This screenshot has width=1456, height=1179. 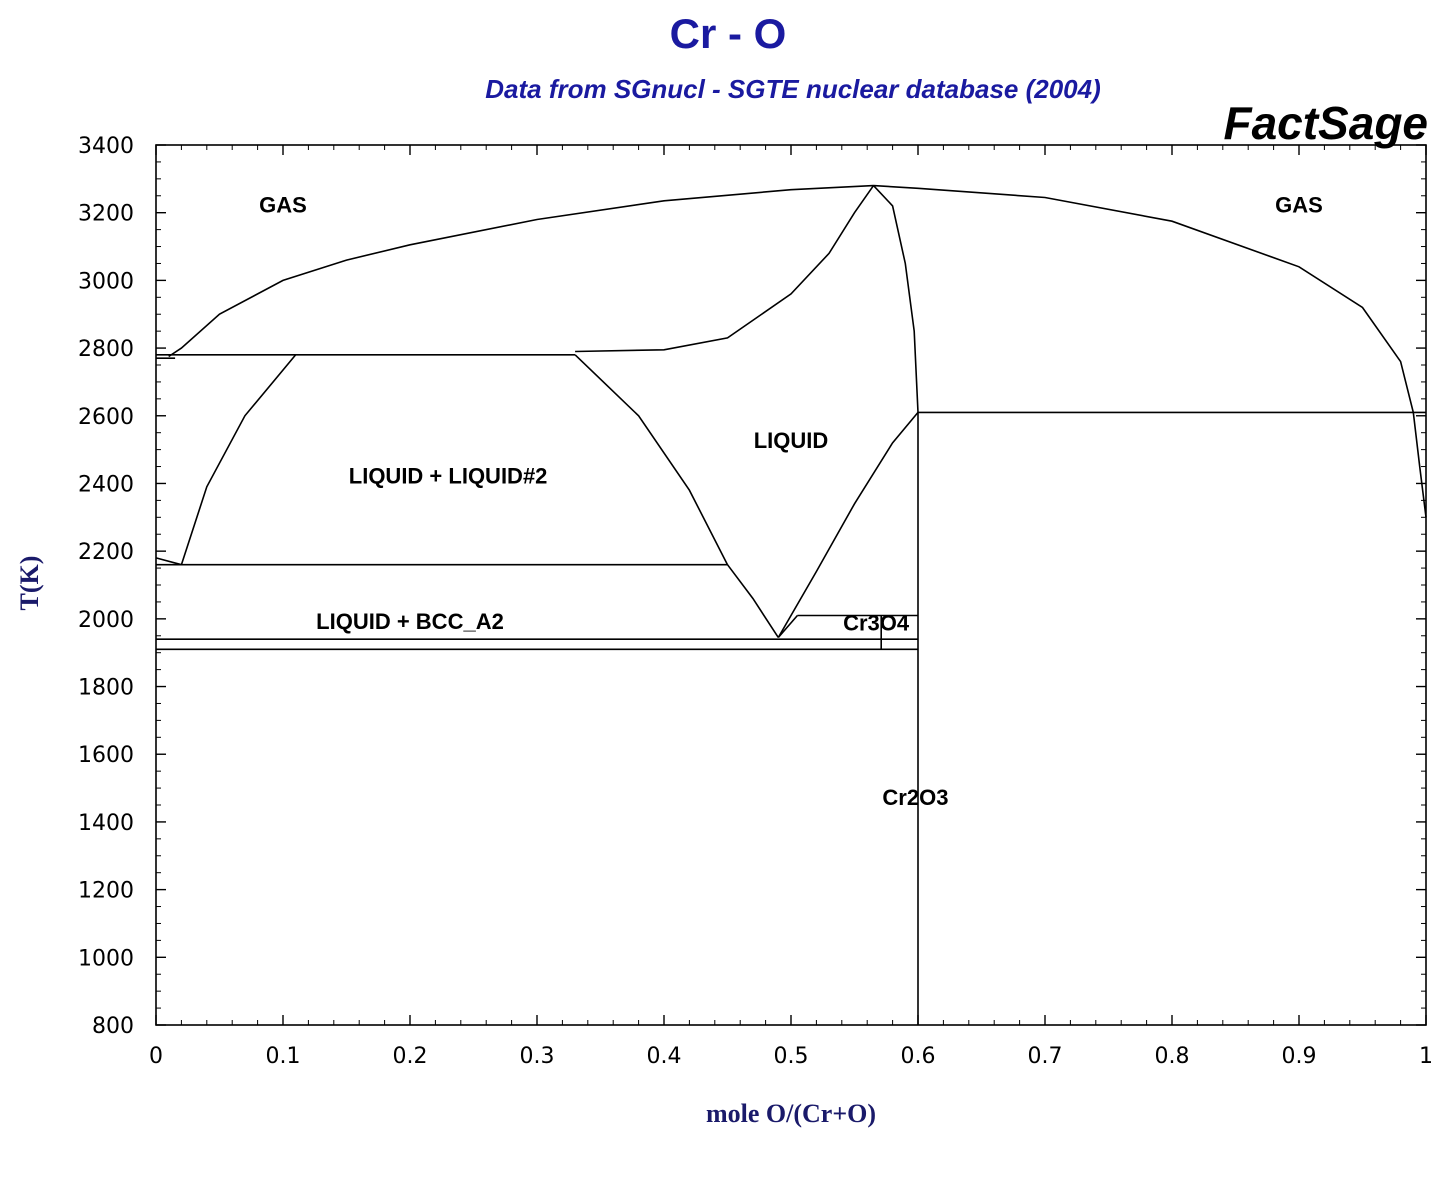 I want to click on chart-title: Cr - O, so click(x=728, y=33).